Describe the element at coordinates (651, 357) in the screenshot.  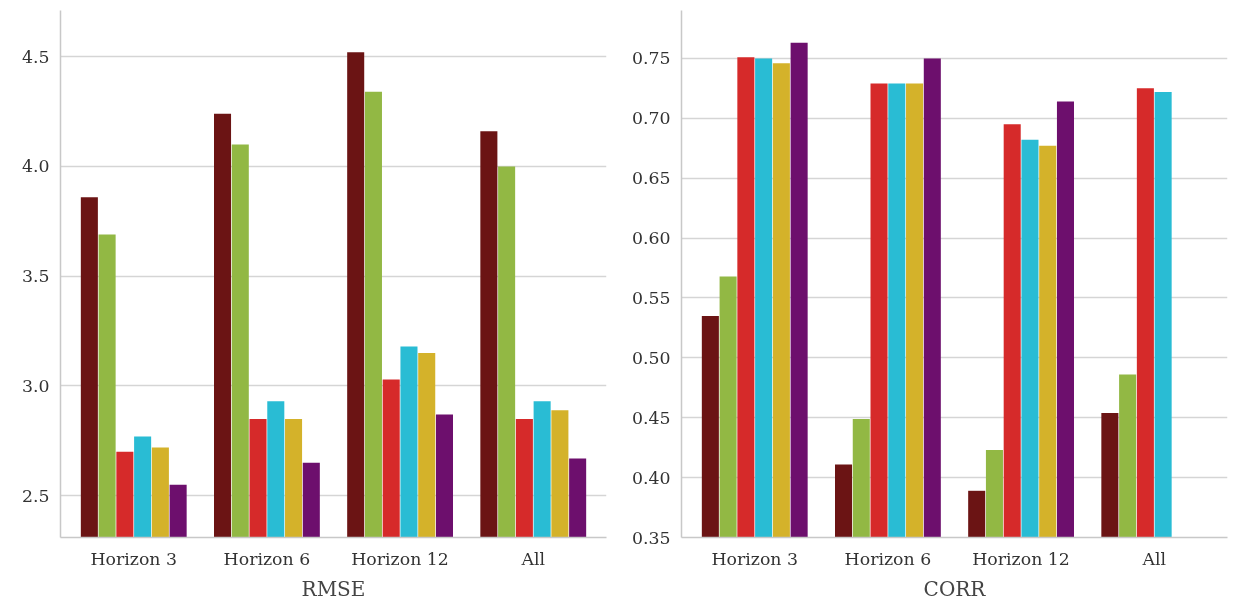
I see `y-tick-label: 0.50` at that location.